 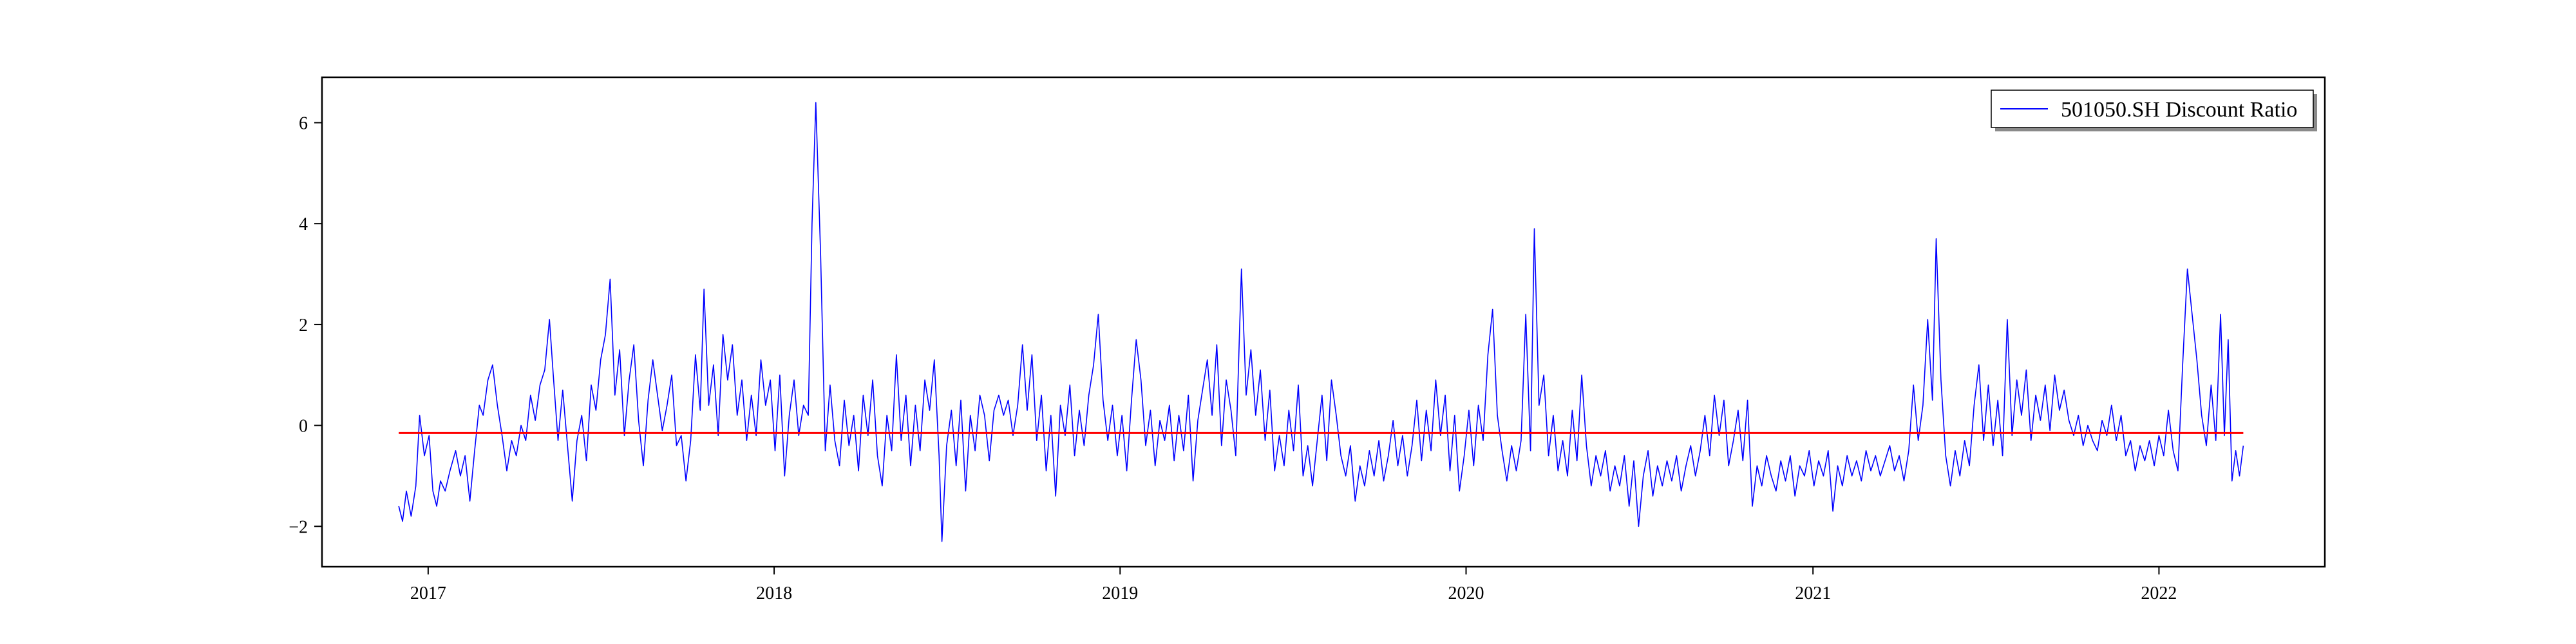 What do you see at coordinates (428, 593) in the screenshot?
I see `x-tick-label-2017: 2017` at bounding box center [428, 593].